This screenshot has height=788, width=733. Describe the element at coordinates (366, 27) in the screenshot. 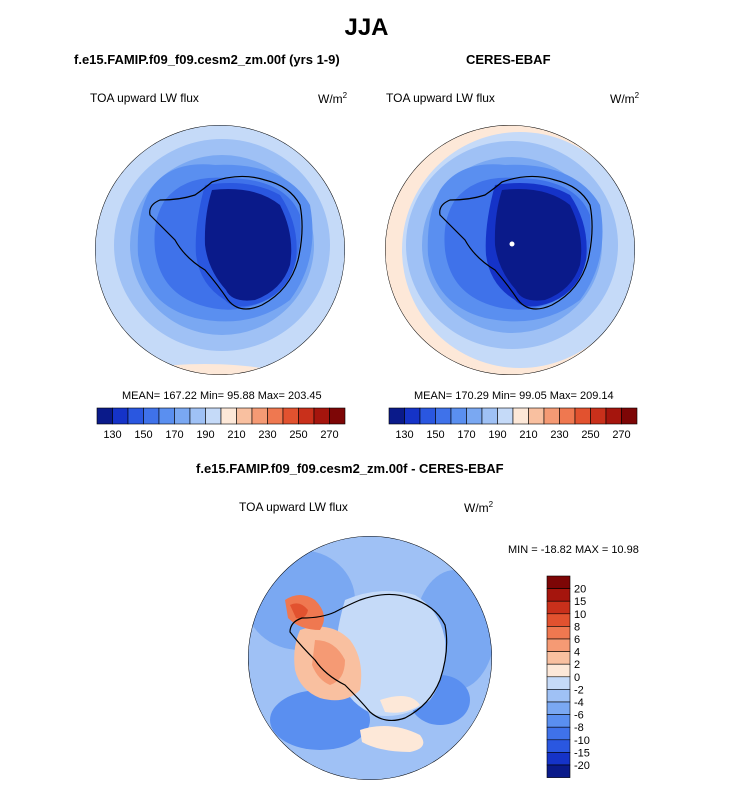

I see `figure-title: JJA` at that location.